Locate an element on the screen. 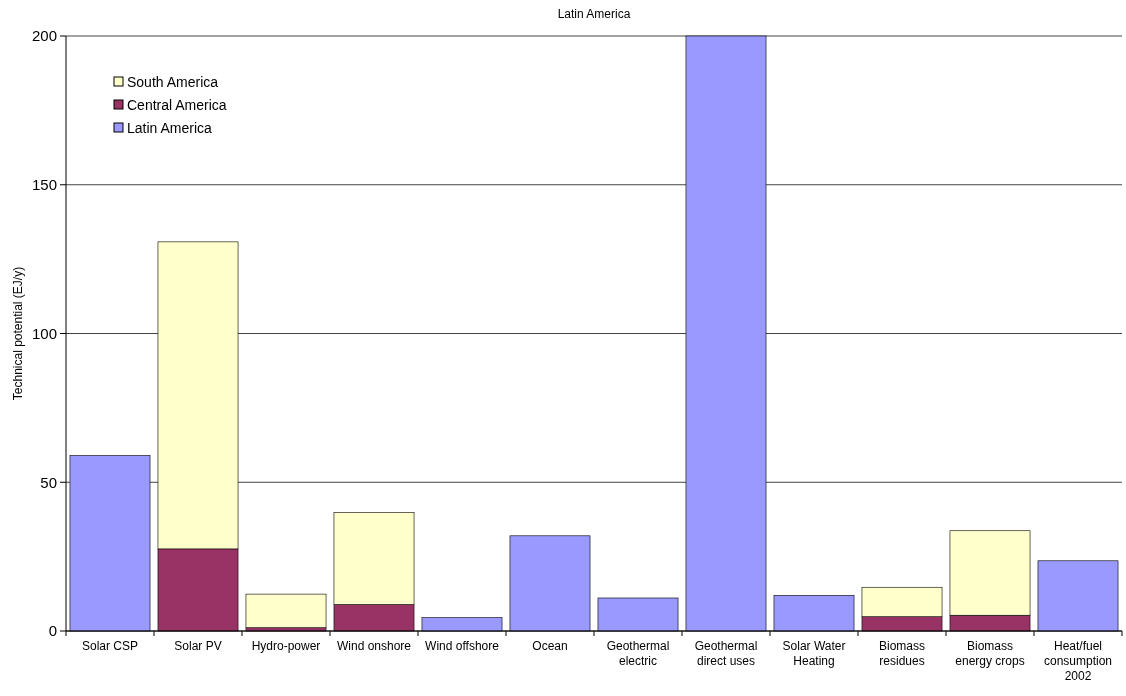 The image size is (1126, 696). x-tick-label: Wind offshore is located at coordinates (462, 646).